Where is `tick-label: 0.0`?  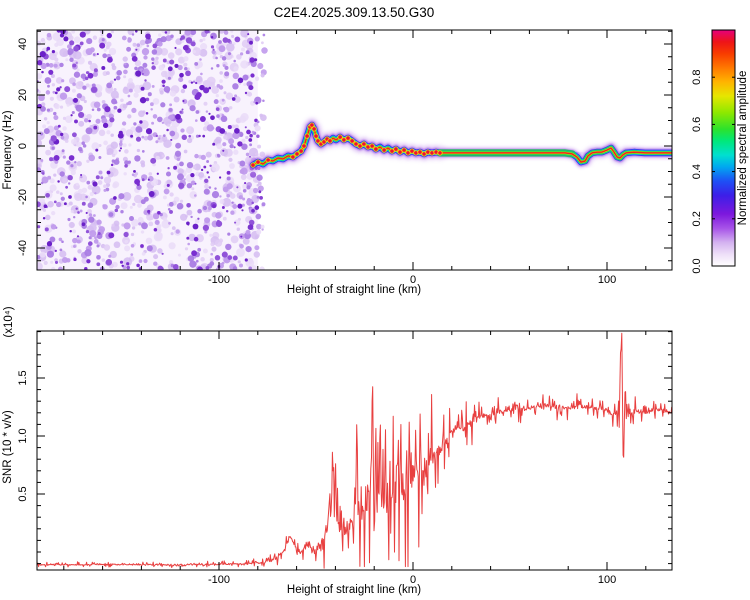
tick-label: 0.0 is located at coordinates (697, 265).